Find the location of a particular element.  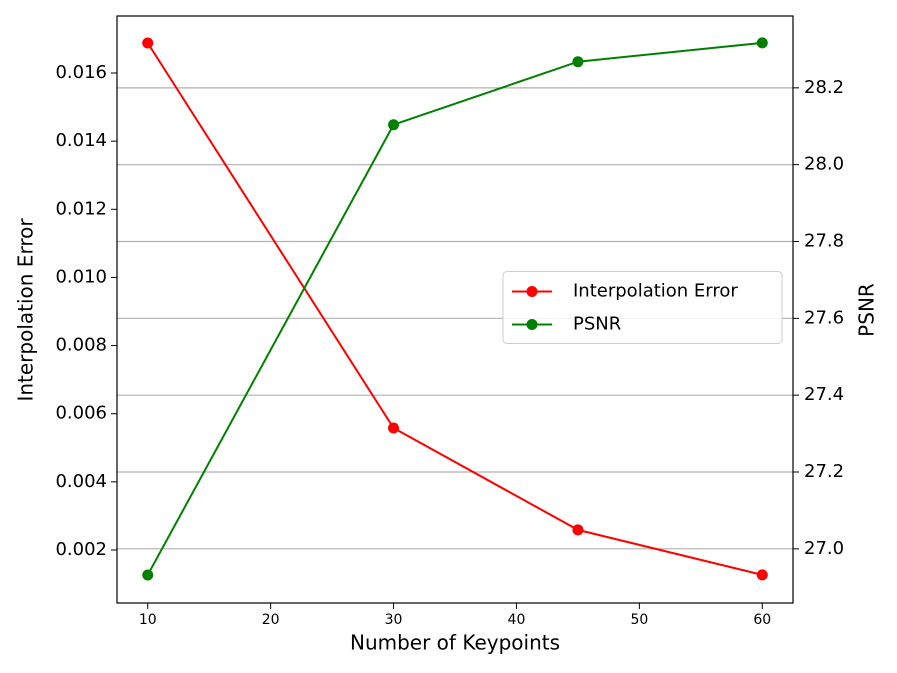

y2-tick-label: 27.6 is located at coordinates (824, 317).